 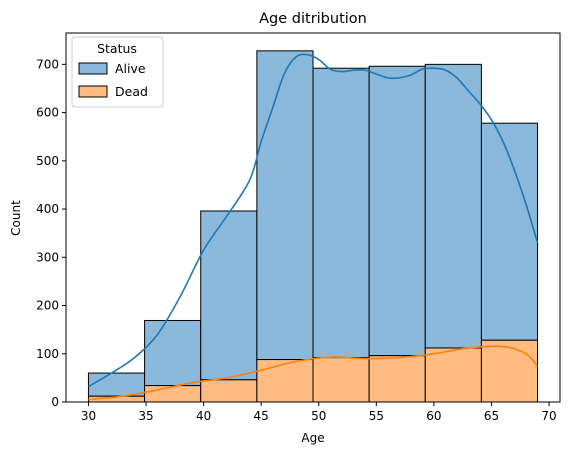 I want to click on x-tick-label: 50, so click(x=318, y=416).